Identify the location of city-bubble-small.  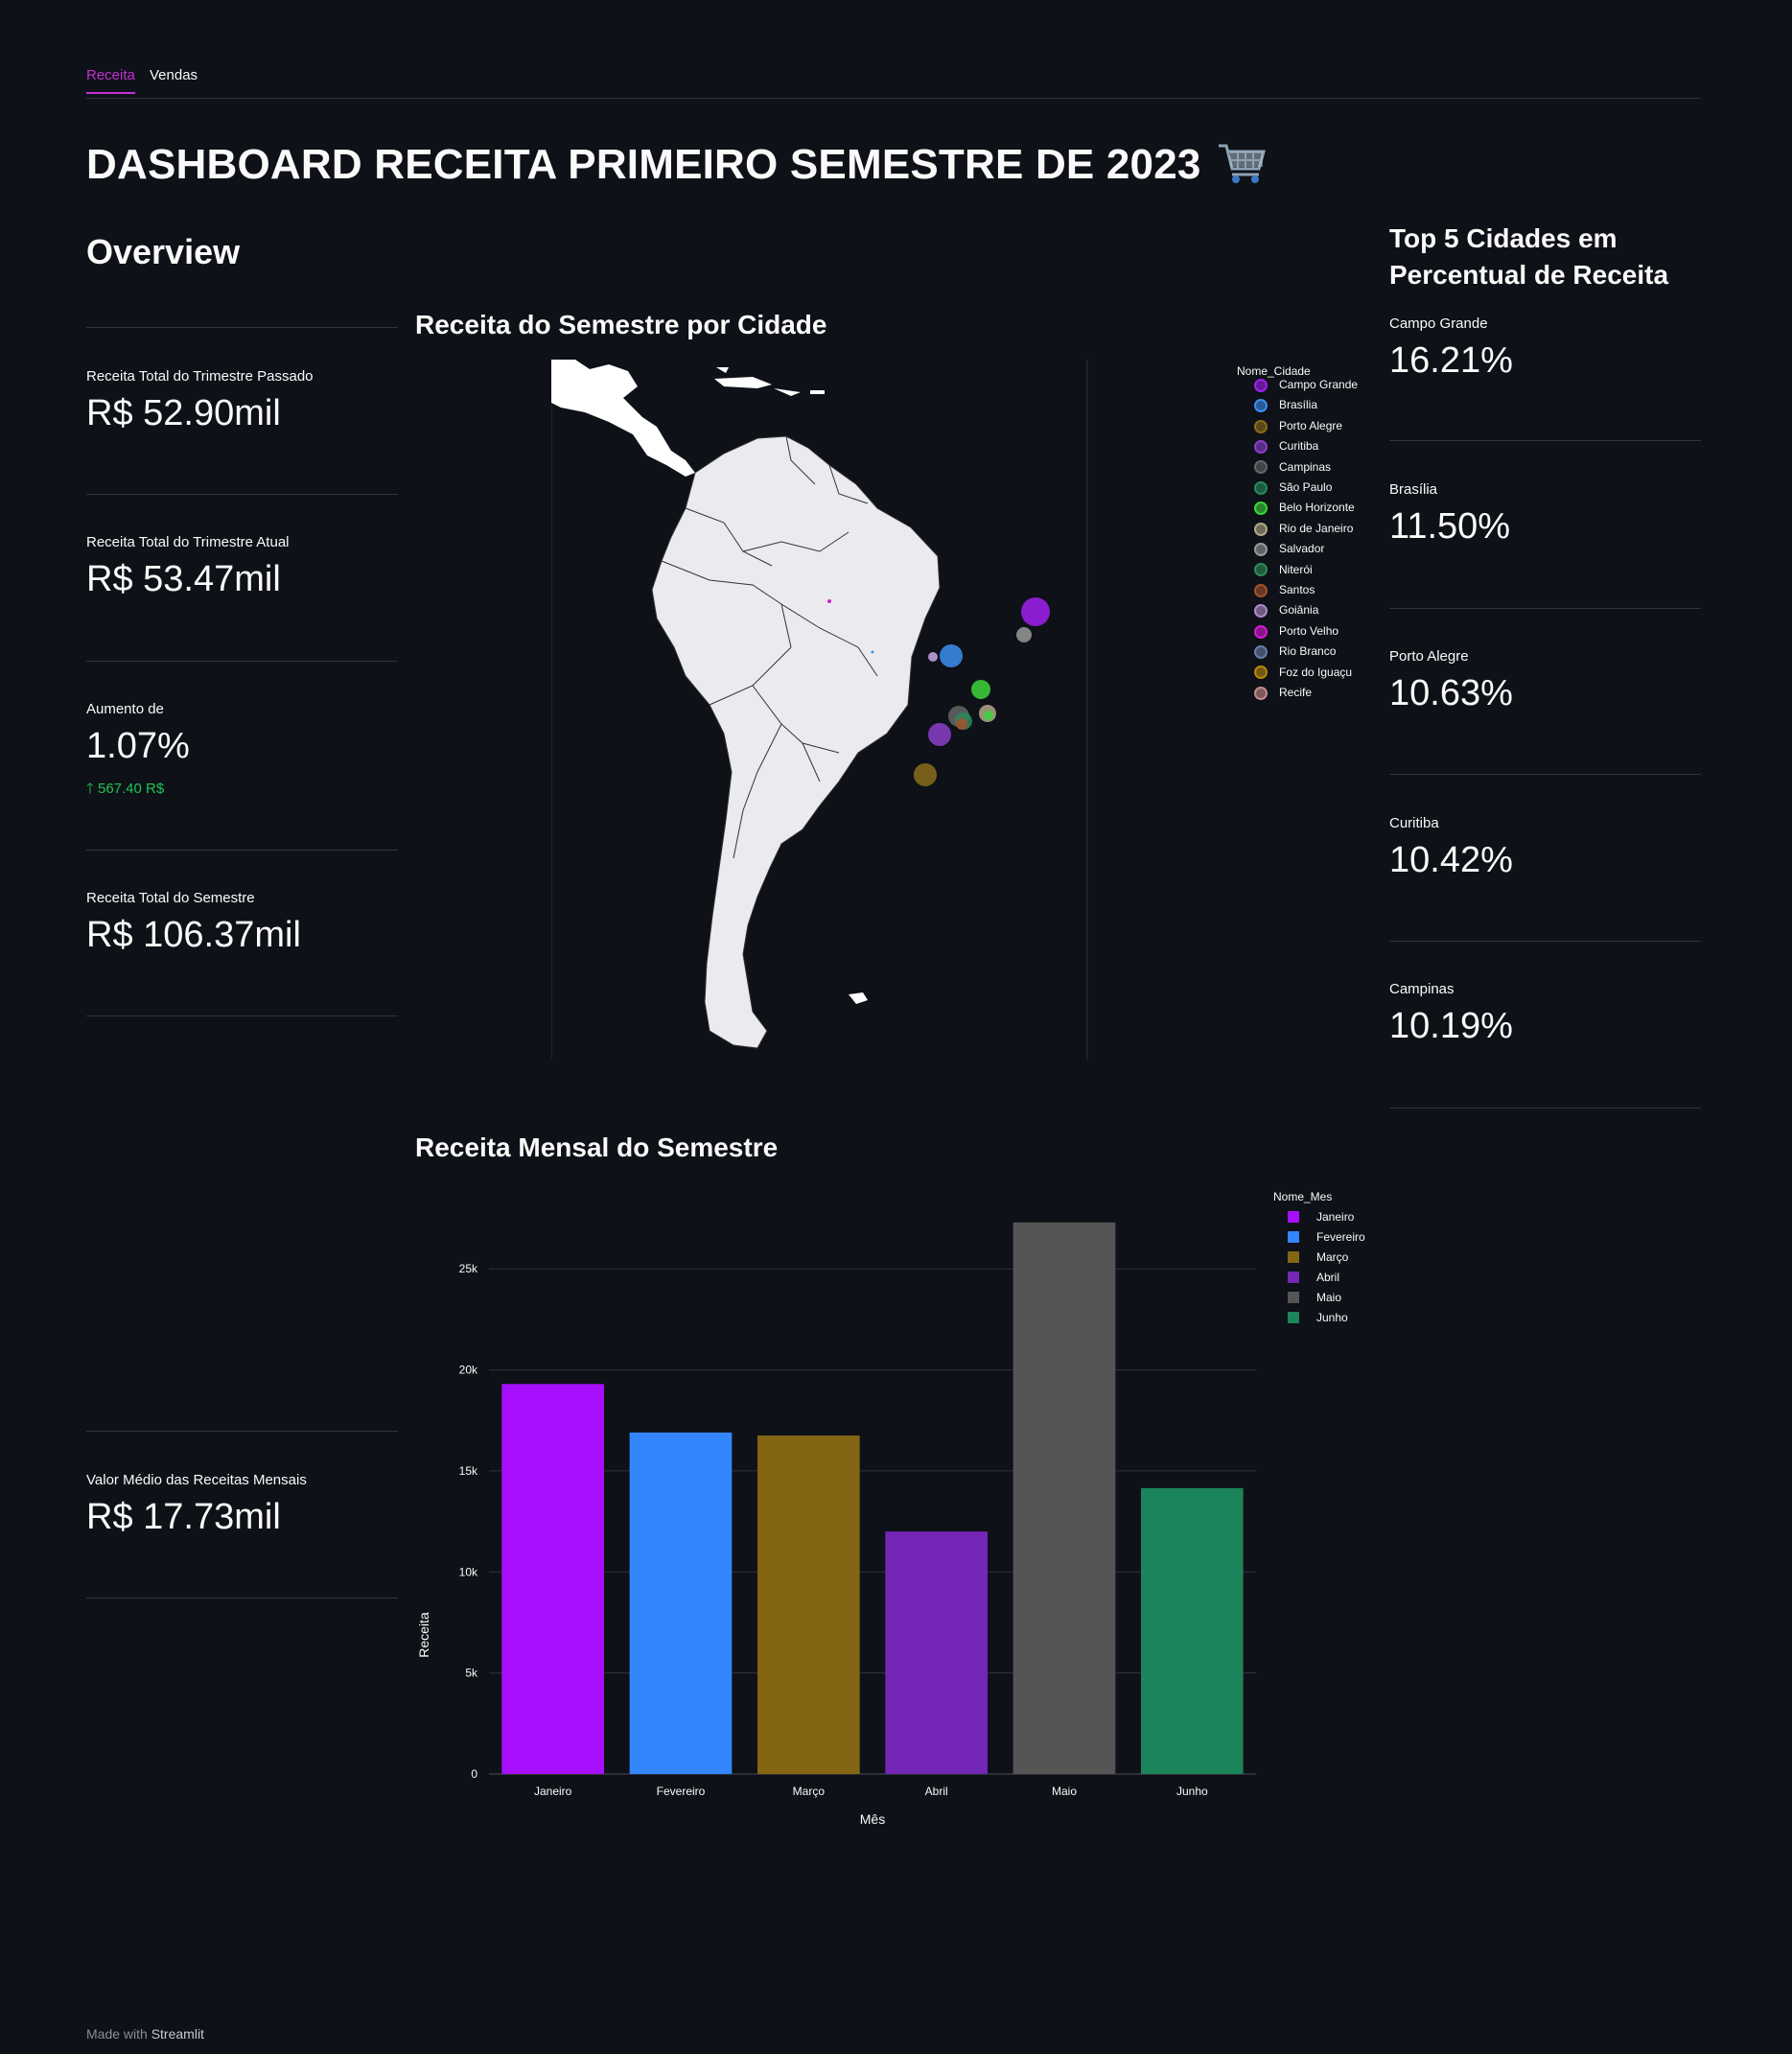
(872, 652).